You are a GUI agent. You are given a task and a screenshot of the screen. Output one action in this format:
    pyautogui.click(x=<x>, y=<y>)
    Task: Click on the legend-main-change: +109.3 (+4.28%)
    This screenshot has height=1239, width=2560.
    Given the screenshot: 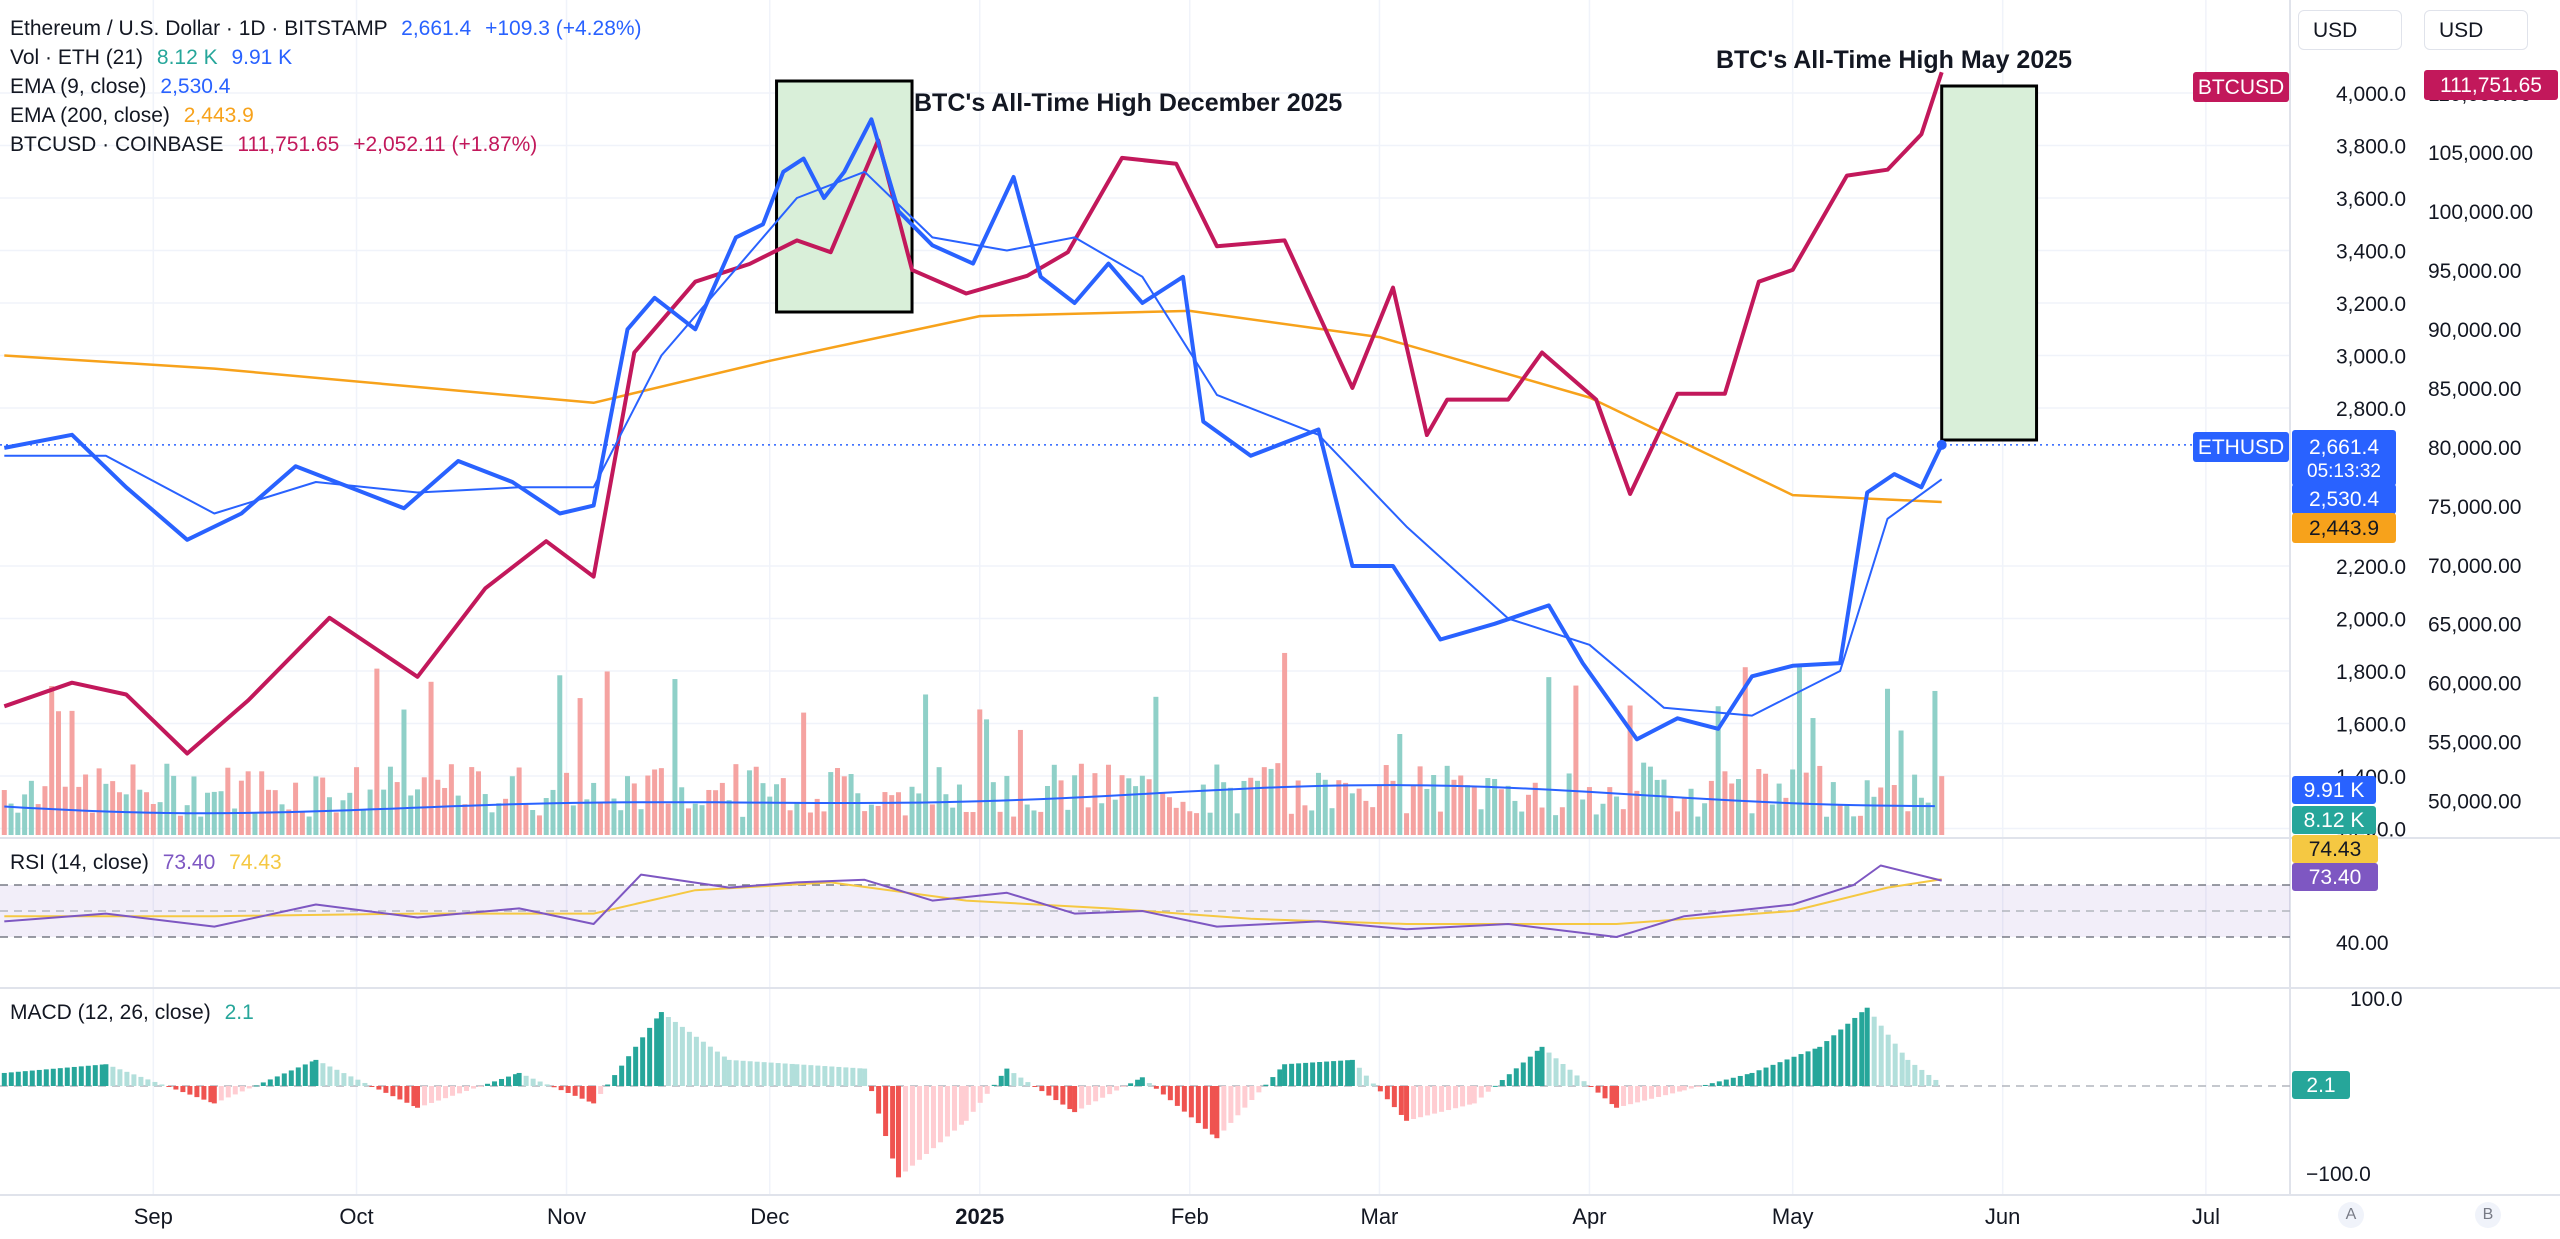 What is the action you would take?
    pyautogui.click(x=563, y=28)
    